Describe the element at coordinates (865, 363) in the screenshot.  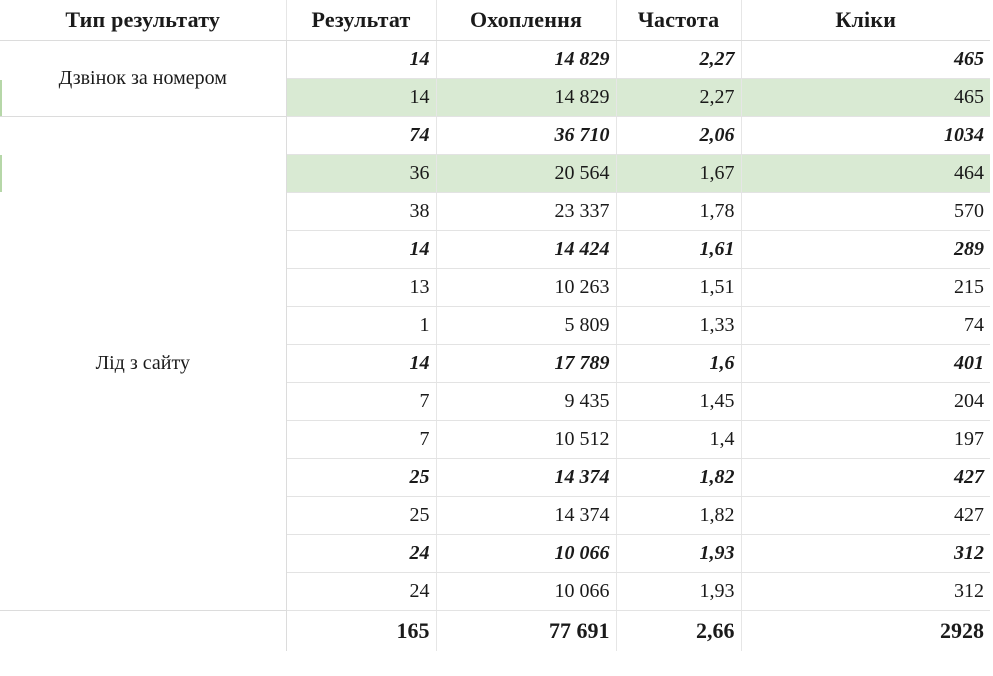
I see `clicks-cell: 401` at that location.